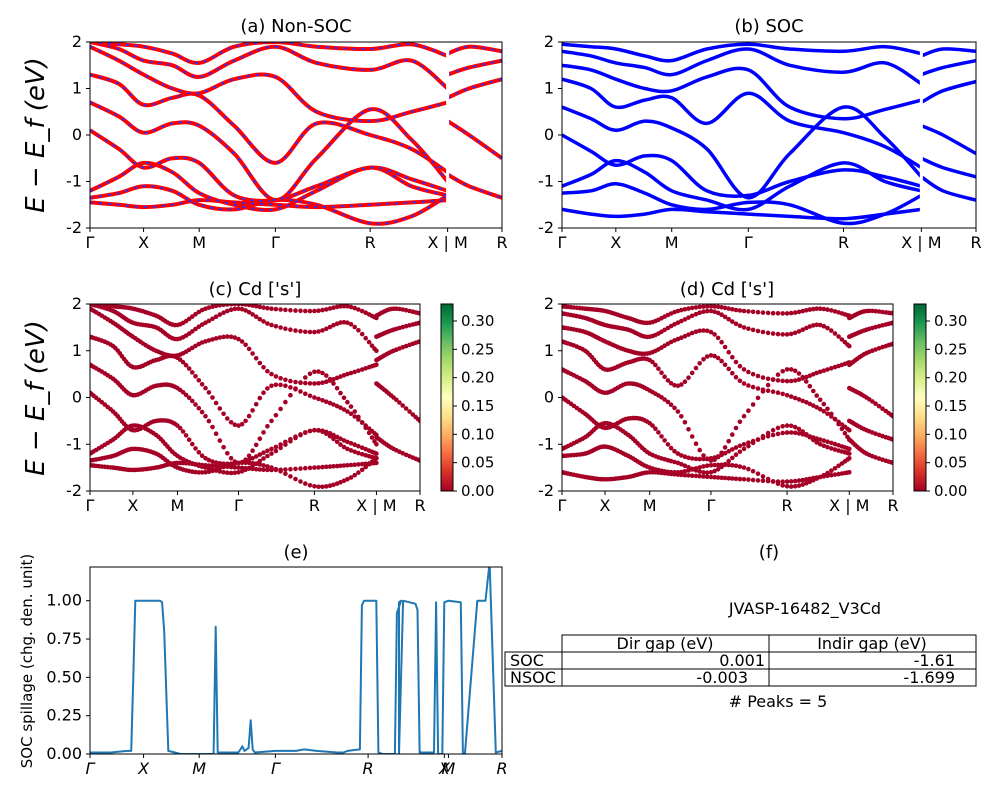 This screenshot has height=800, width=1000. Describe the element at coordinates (892, 505) in the screenshot. I see `xtick-label-d-6: R` at that location.